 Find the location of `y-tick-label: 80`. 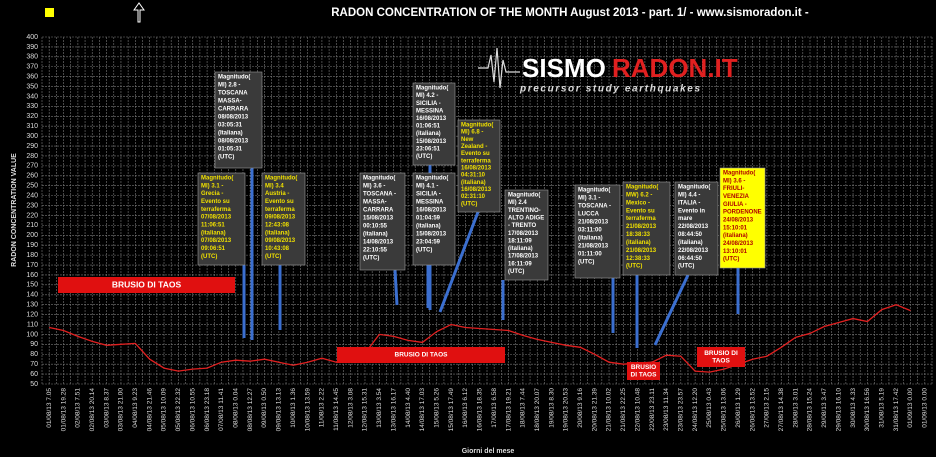

y-tick-label: 80 is located at coordinates (34, 354).